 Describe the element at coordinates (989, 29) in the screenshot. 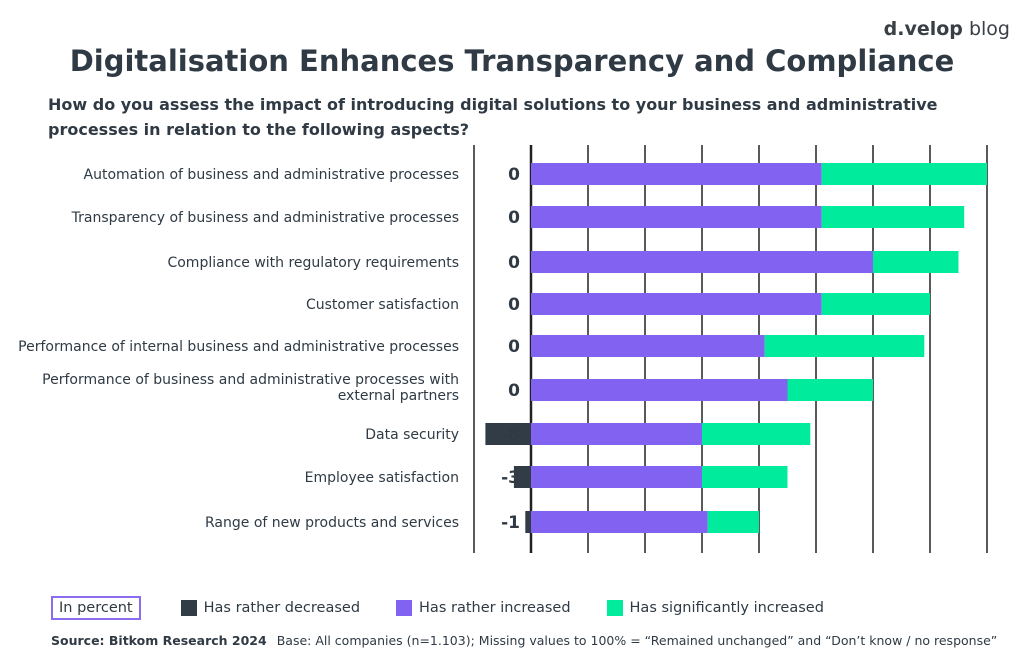

I see `logo-text: blog` at that location.